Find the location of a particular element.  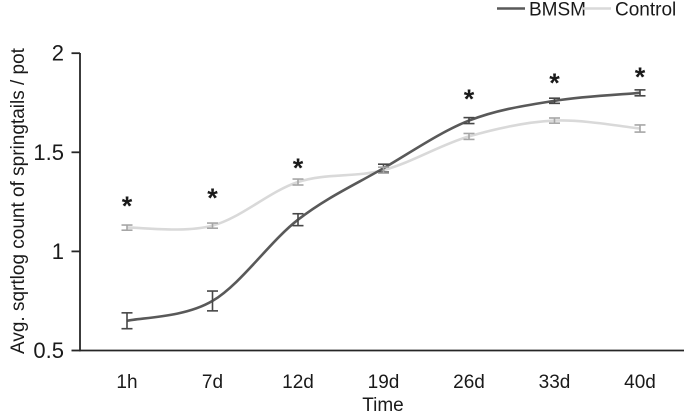

legend: BMSM Control is located at coordinates (586, 10).